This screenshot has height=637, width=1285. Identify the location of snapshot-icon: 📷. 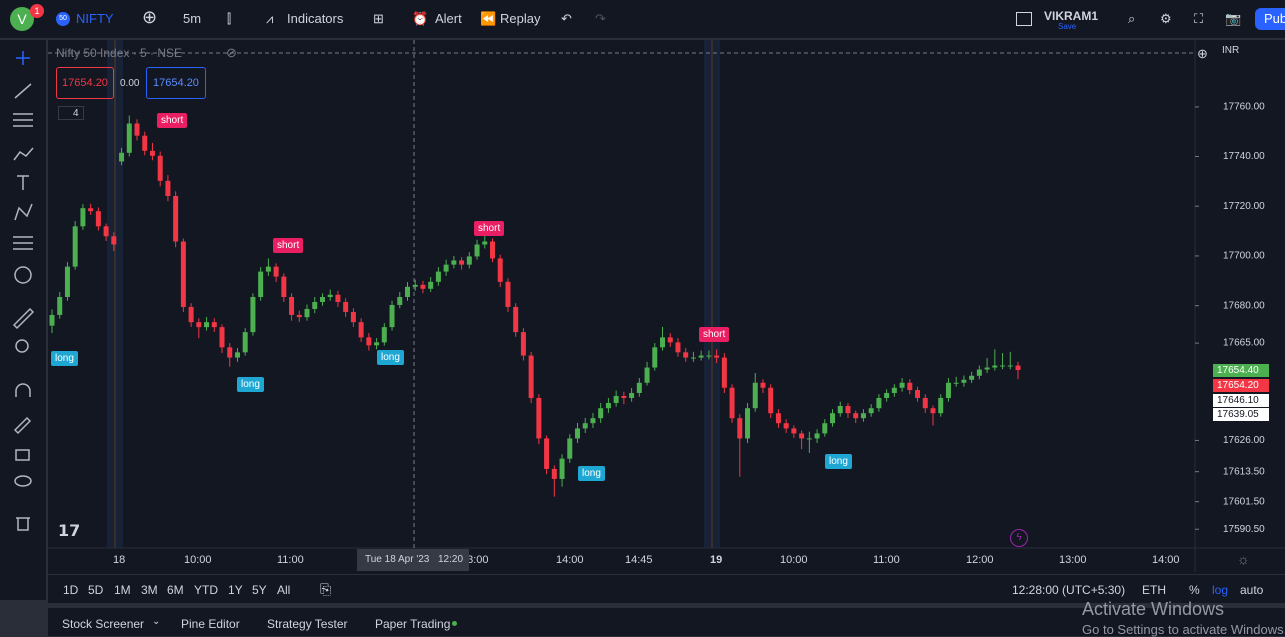
(1233, 18).